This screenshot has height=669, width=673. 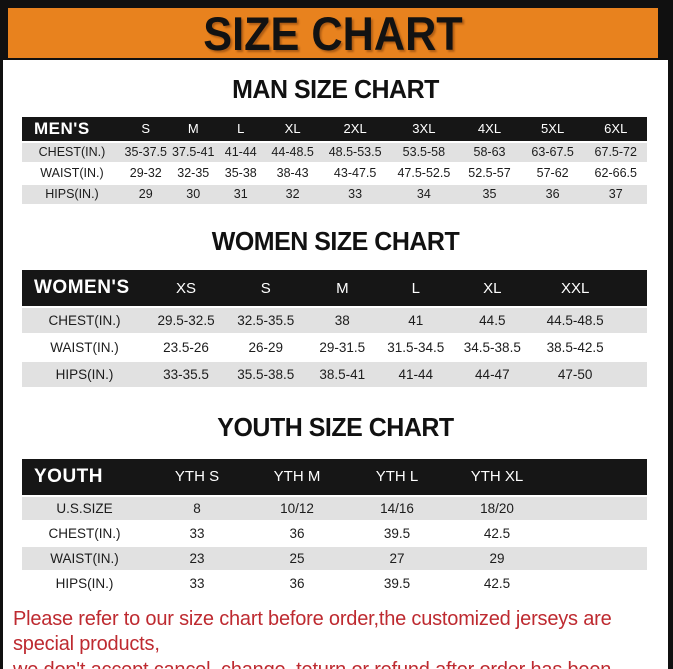 I want to click on row-label: U.S.SIZE, so click(x=84, y=508).